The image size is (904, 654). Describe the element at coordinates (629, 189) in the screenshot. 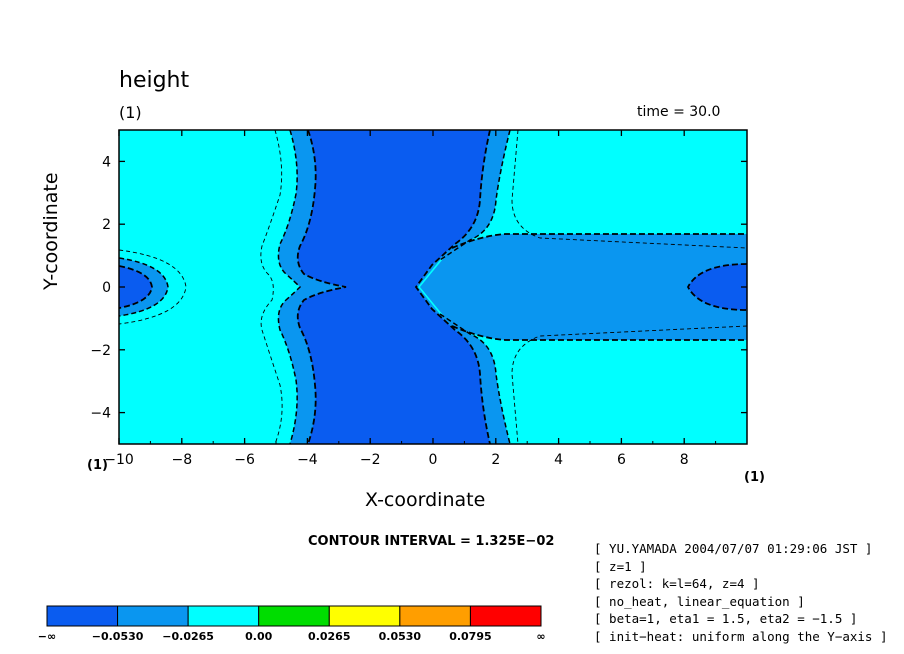

I see `contour-line-right-thin` at that location.